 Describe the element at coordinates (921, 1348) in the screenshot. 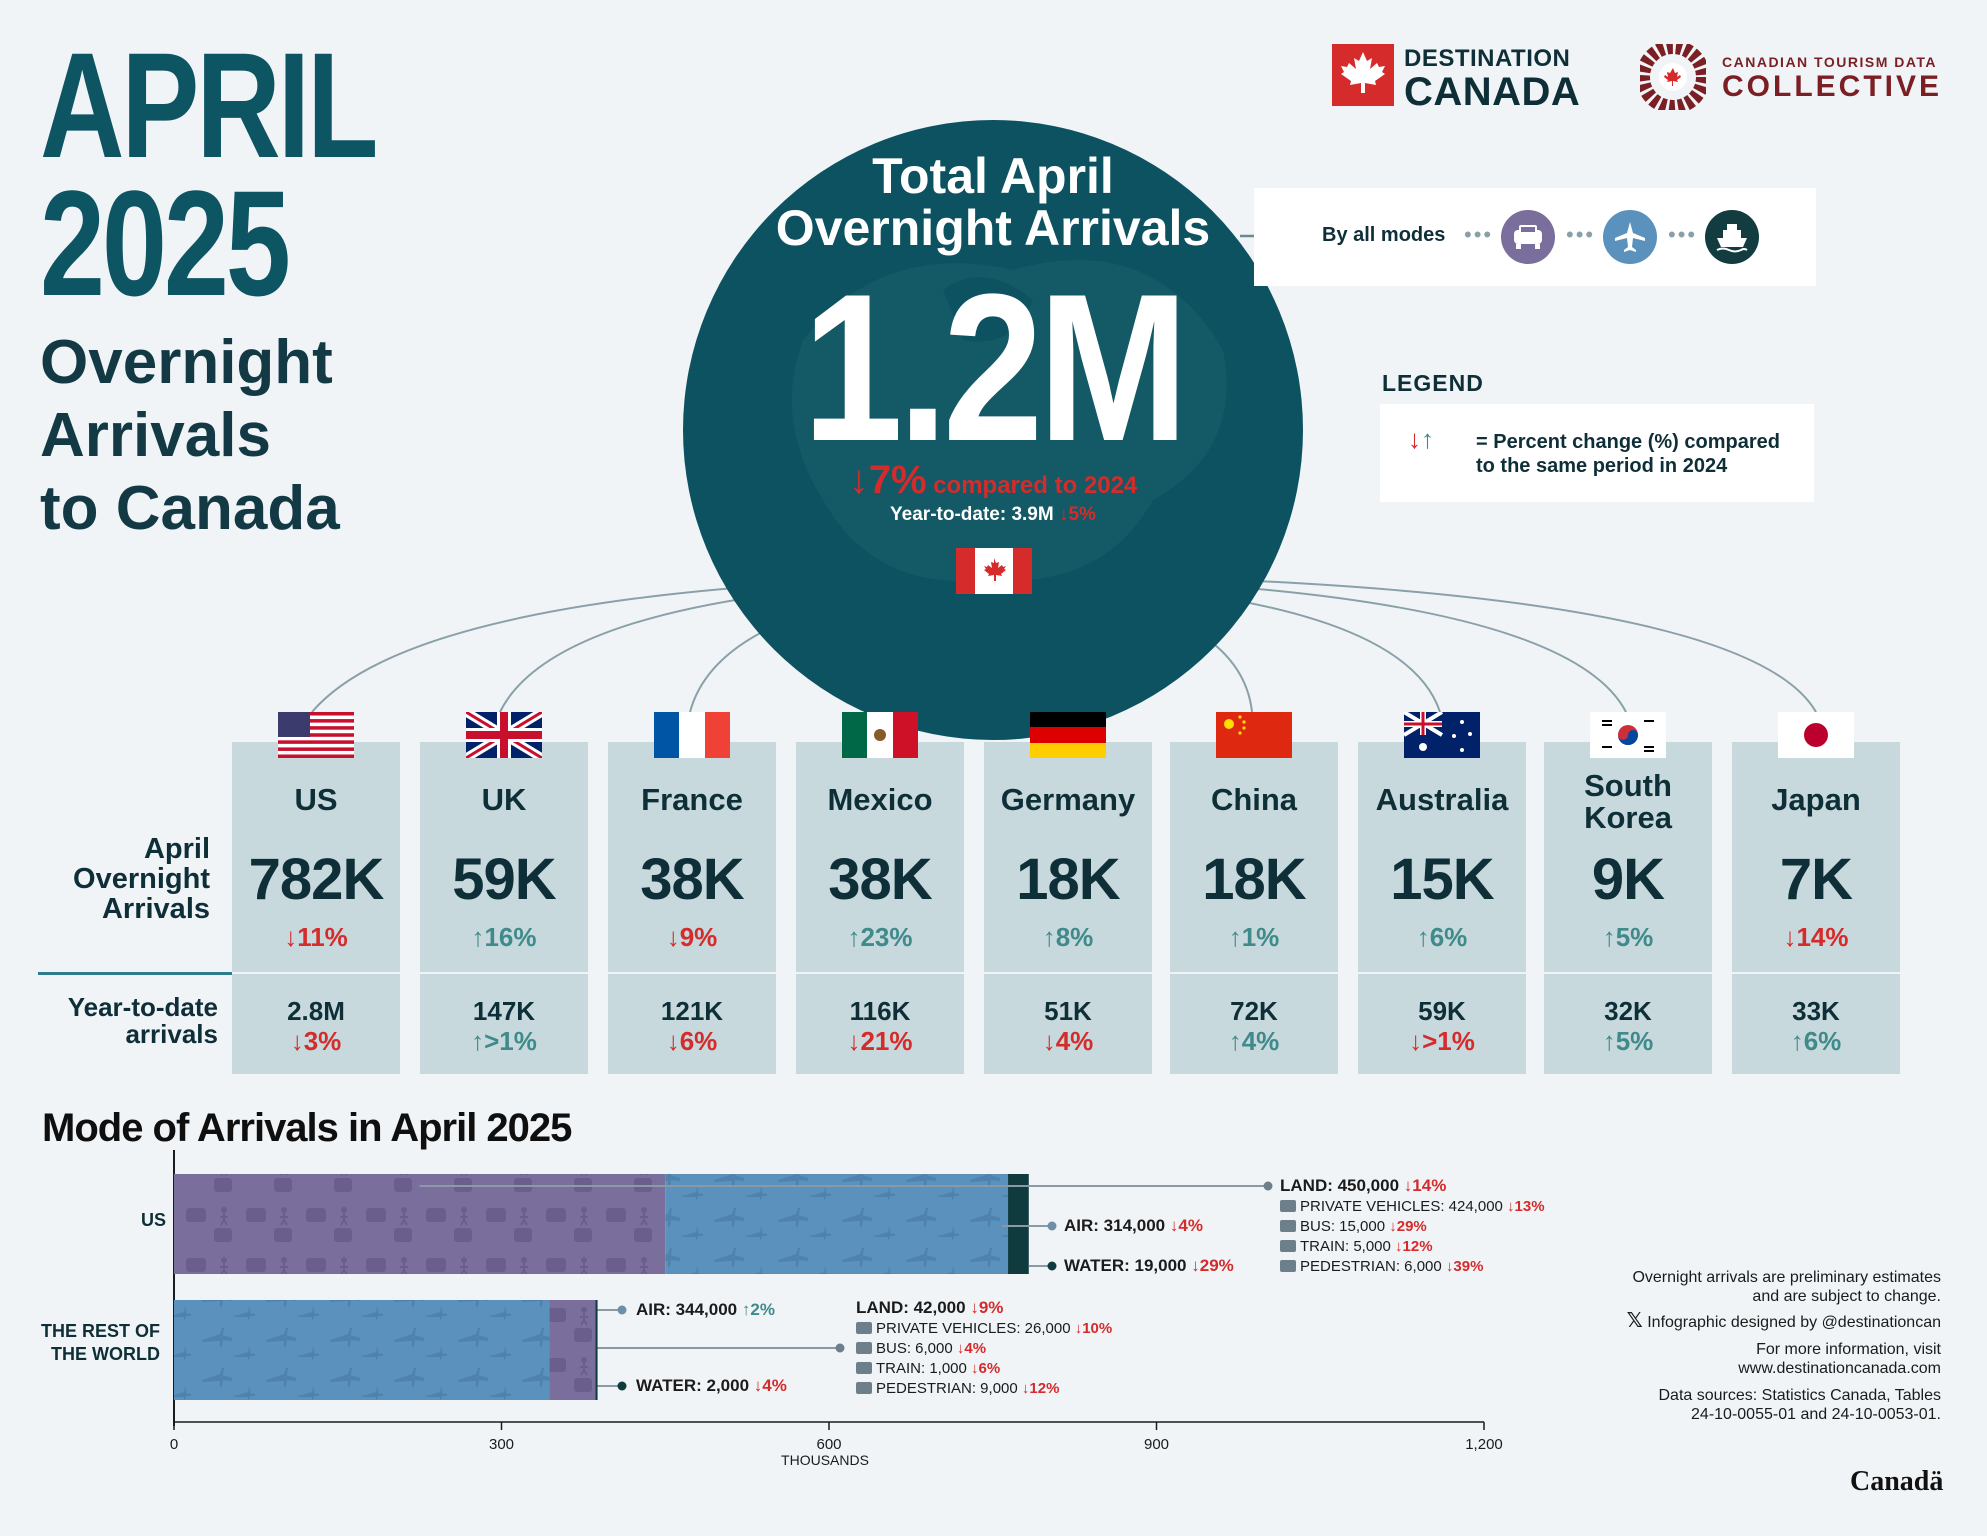

I see `row-land-sub-item: BUS: 6,000 ↓4%` at that location.